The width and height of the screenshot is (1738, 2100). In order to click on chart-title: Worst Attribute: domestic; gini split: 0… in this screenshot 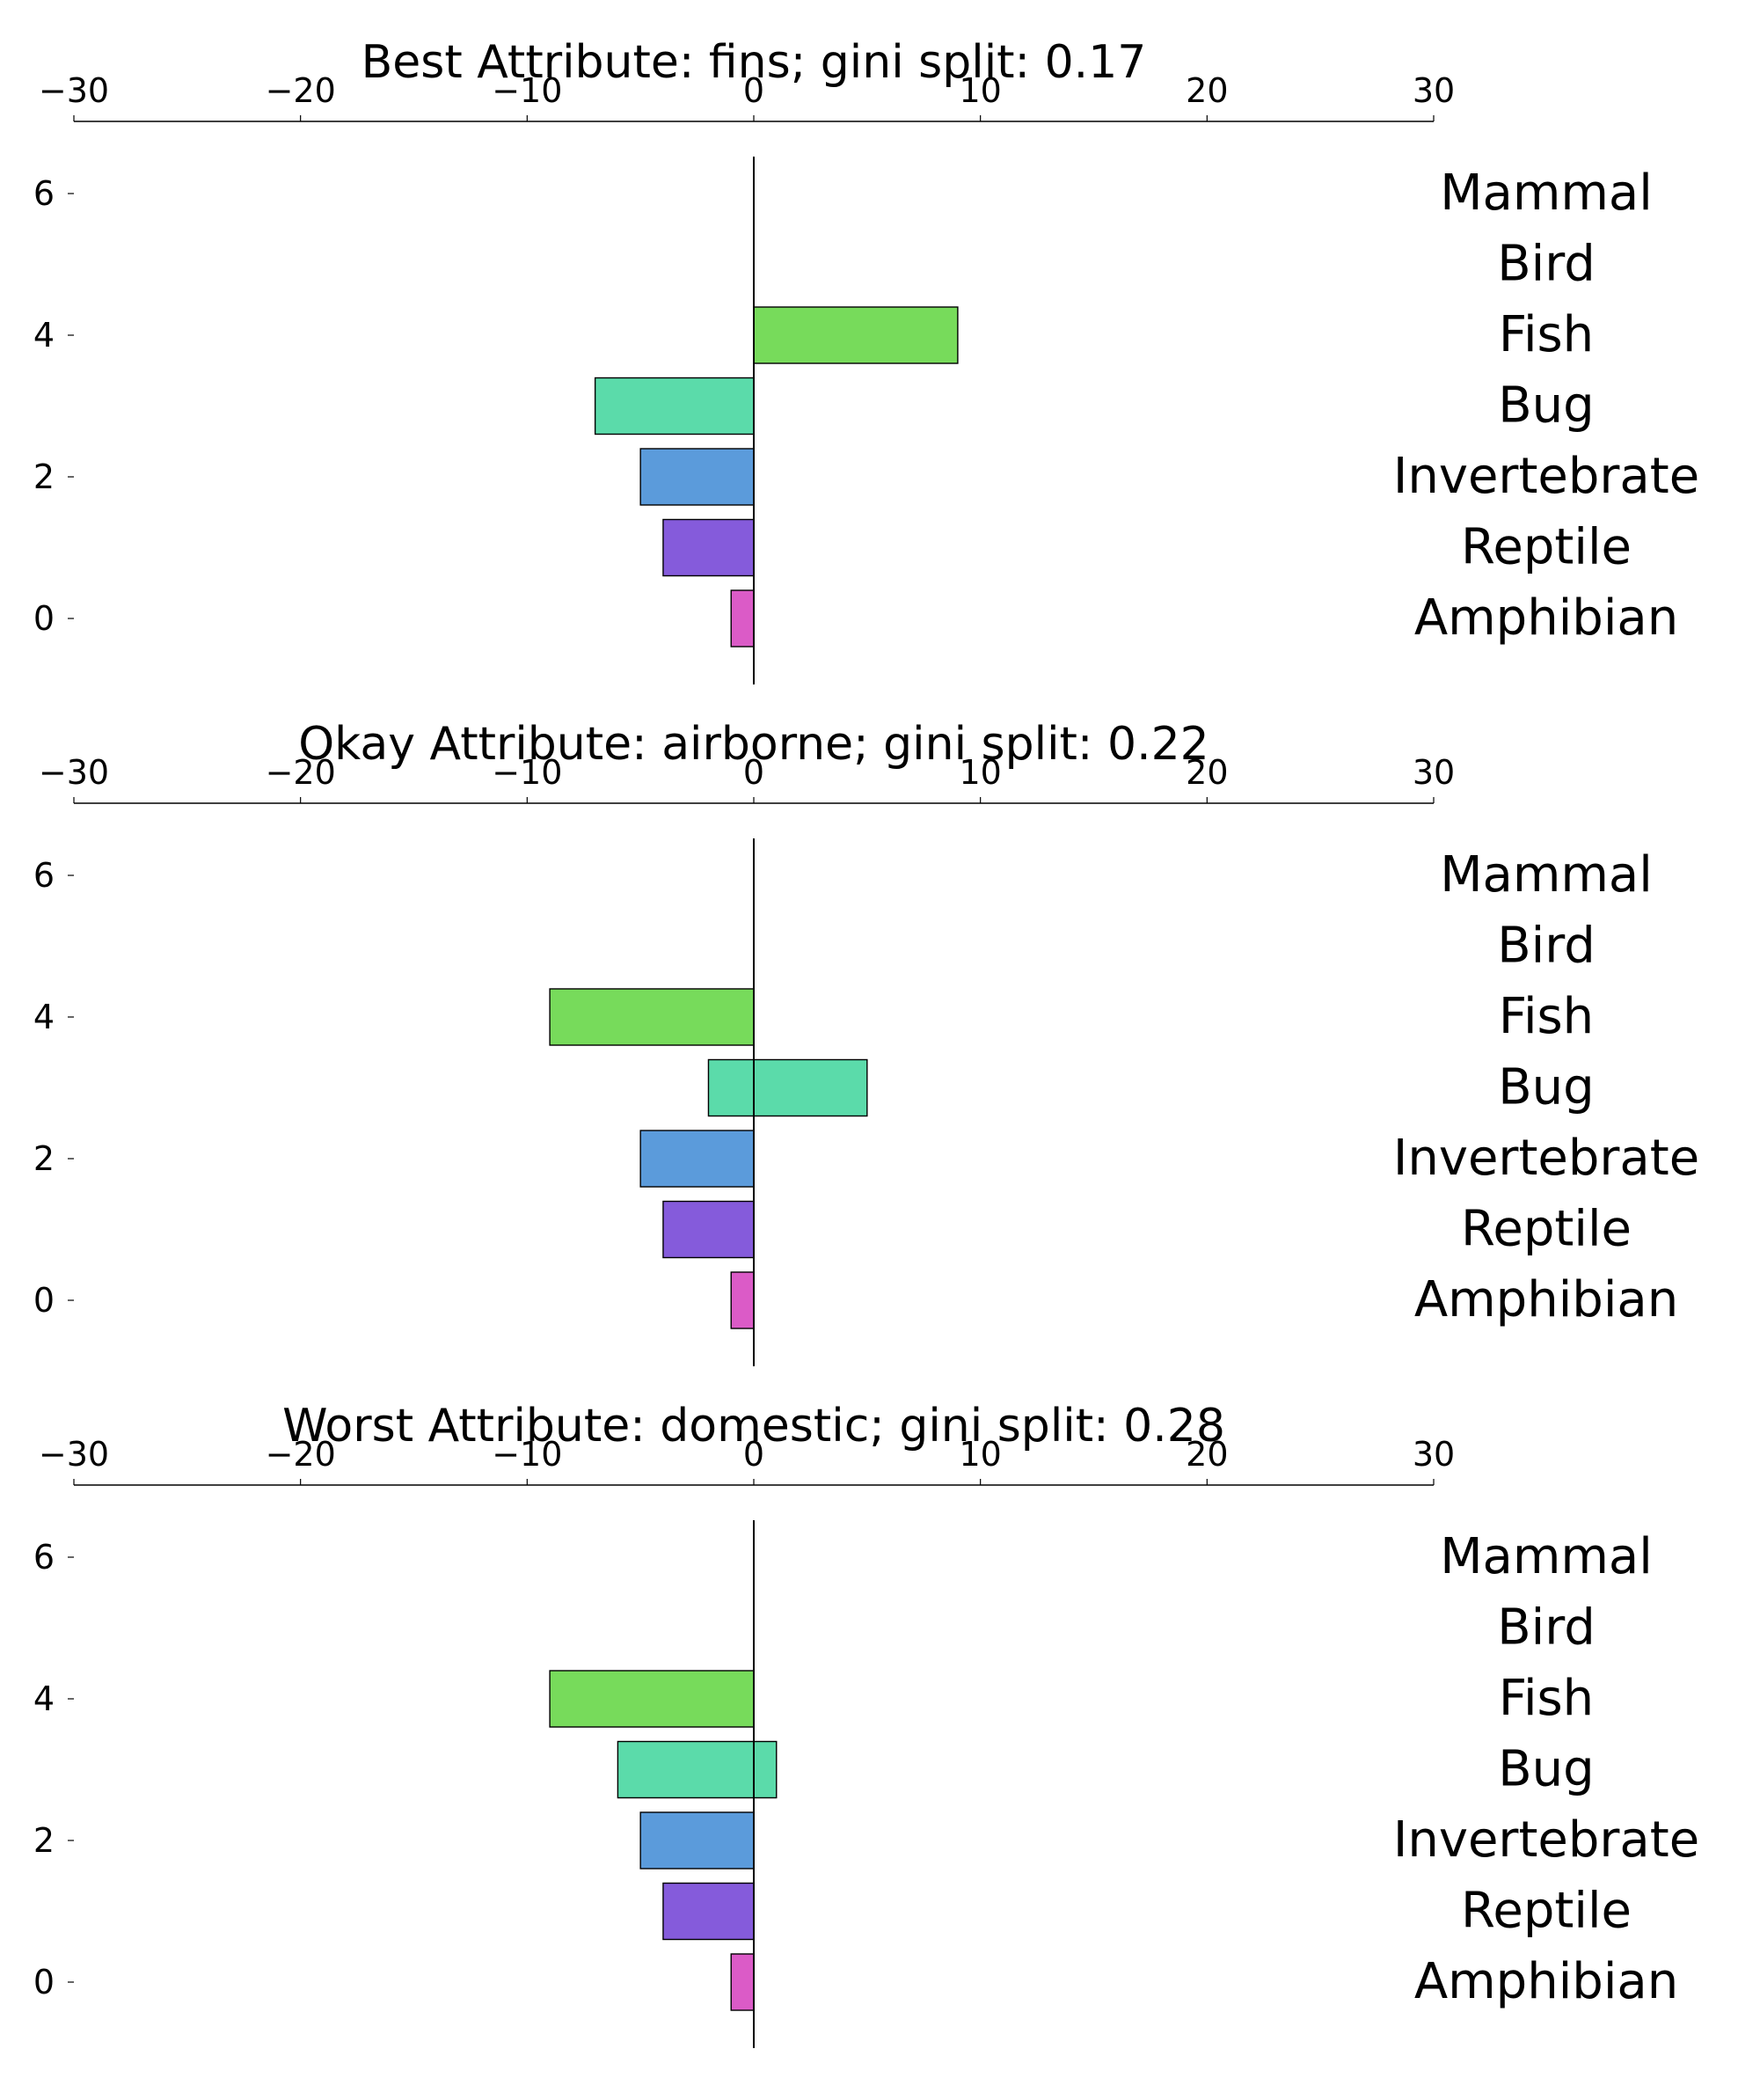, I will do `click(753, 1426)`.